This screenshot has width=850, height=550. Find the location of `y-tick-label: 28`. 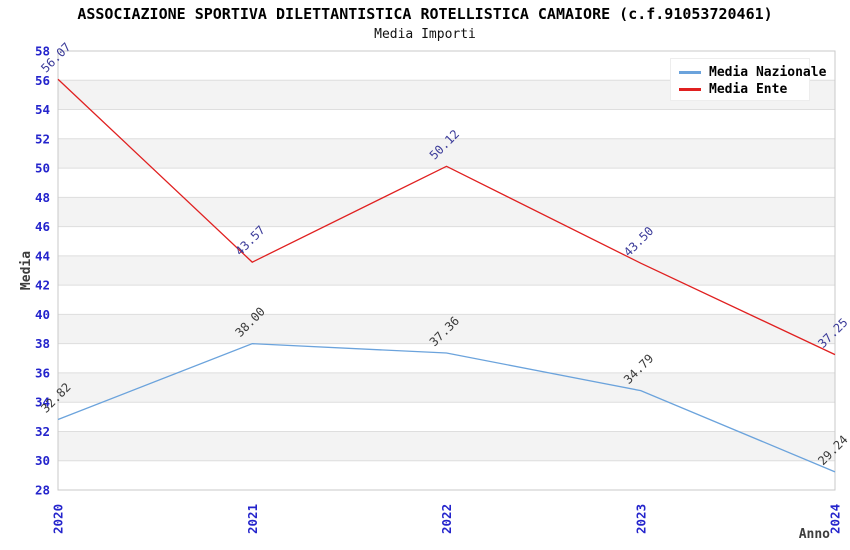

y-tick-label: 28 is located at coordinates (42, 490).